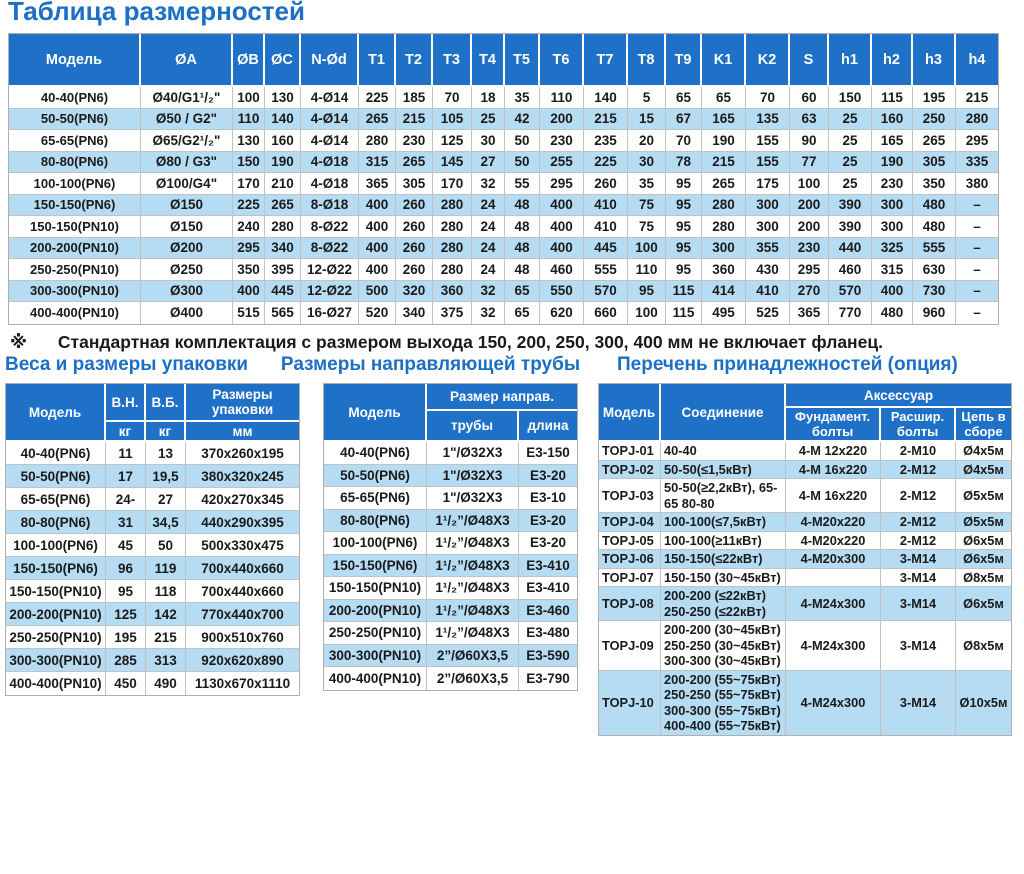  What do you see at coordinates (723, 451) in the screenshot?
I see `table-cell: 40-40` at bounding box center [723, 451].